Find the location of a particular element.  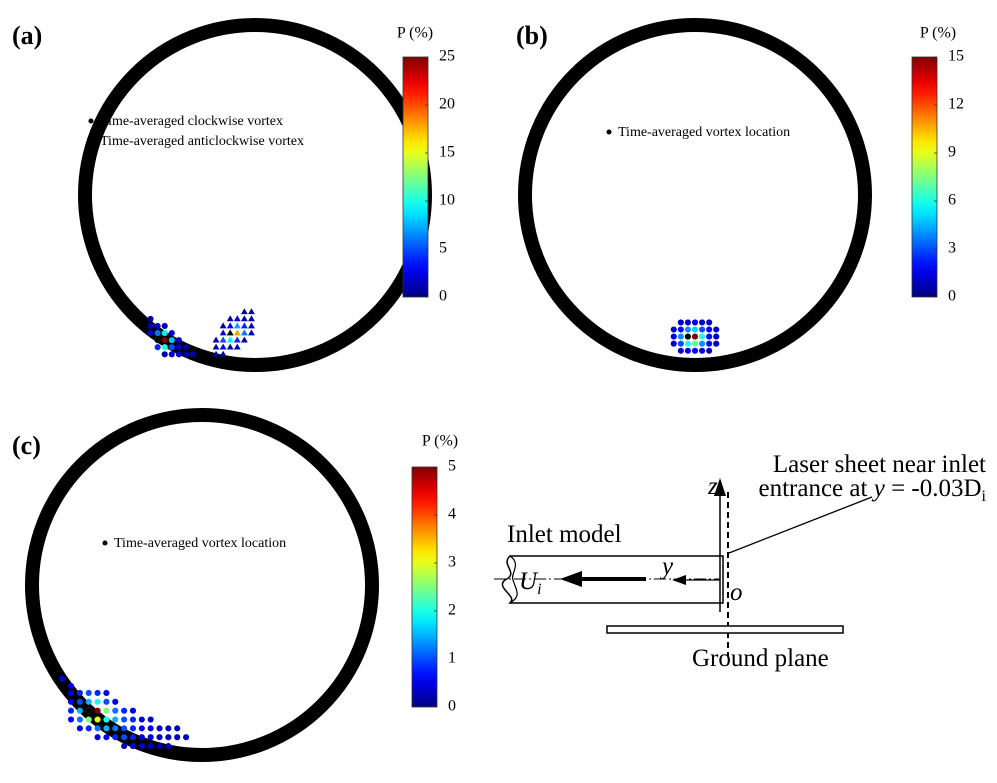

colorbar-tick-label: 25 is located at coordinates (447, 56).